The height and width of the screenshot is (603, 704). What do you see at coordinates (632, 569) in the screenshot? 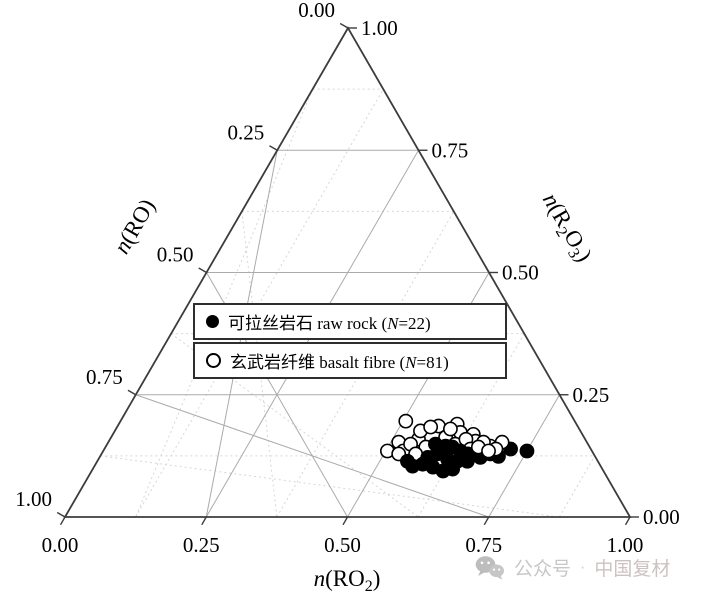
I see `watermark-text-2: 中国复材` at bounding box center [632, 569].